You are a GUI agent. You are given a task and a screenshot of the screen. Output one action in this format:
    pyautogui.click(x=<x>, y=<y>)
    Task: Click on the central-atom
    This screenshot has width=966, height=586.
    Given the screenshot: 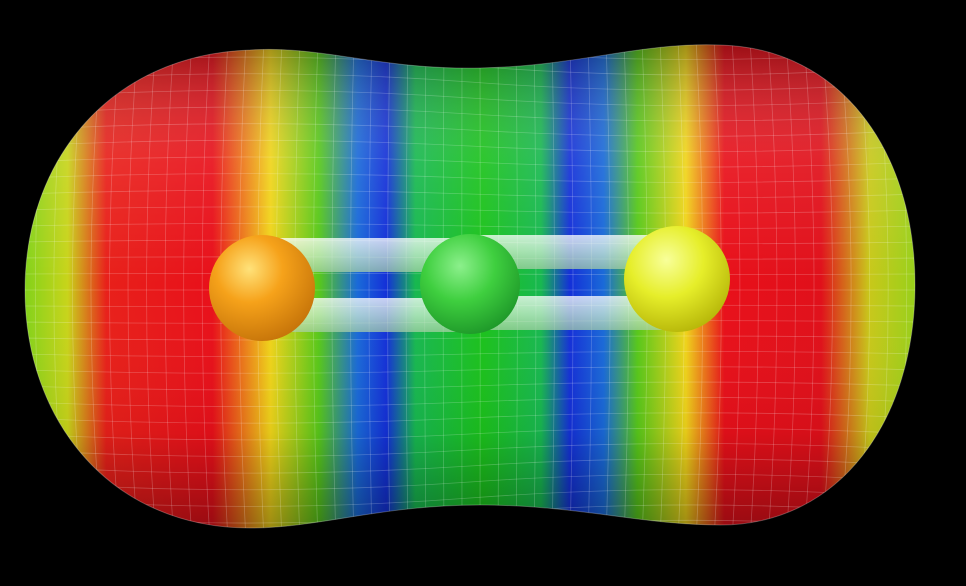 What is the action you would take?
    pyautogui.click(x=470, y=284)
    